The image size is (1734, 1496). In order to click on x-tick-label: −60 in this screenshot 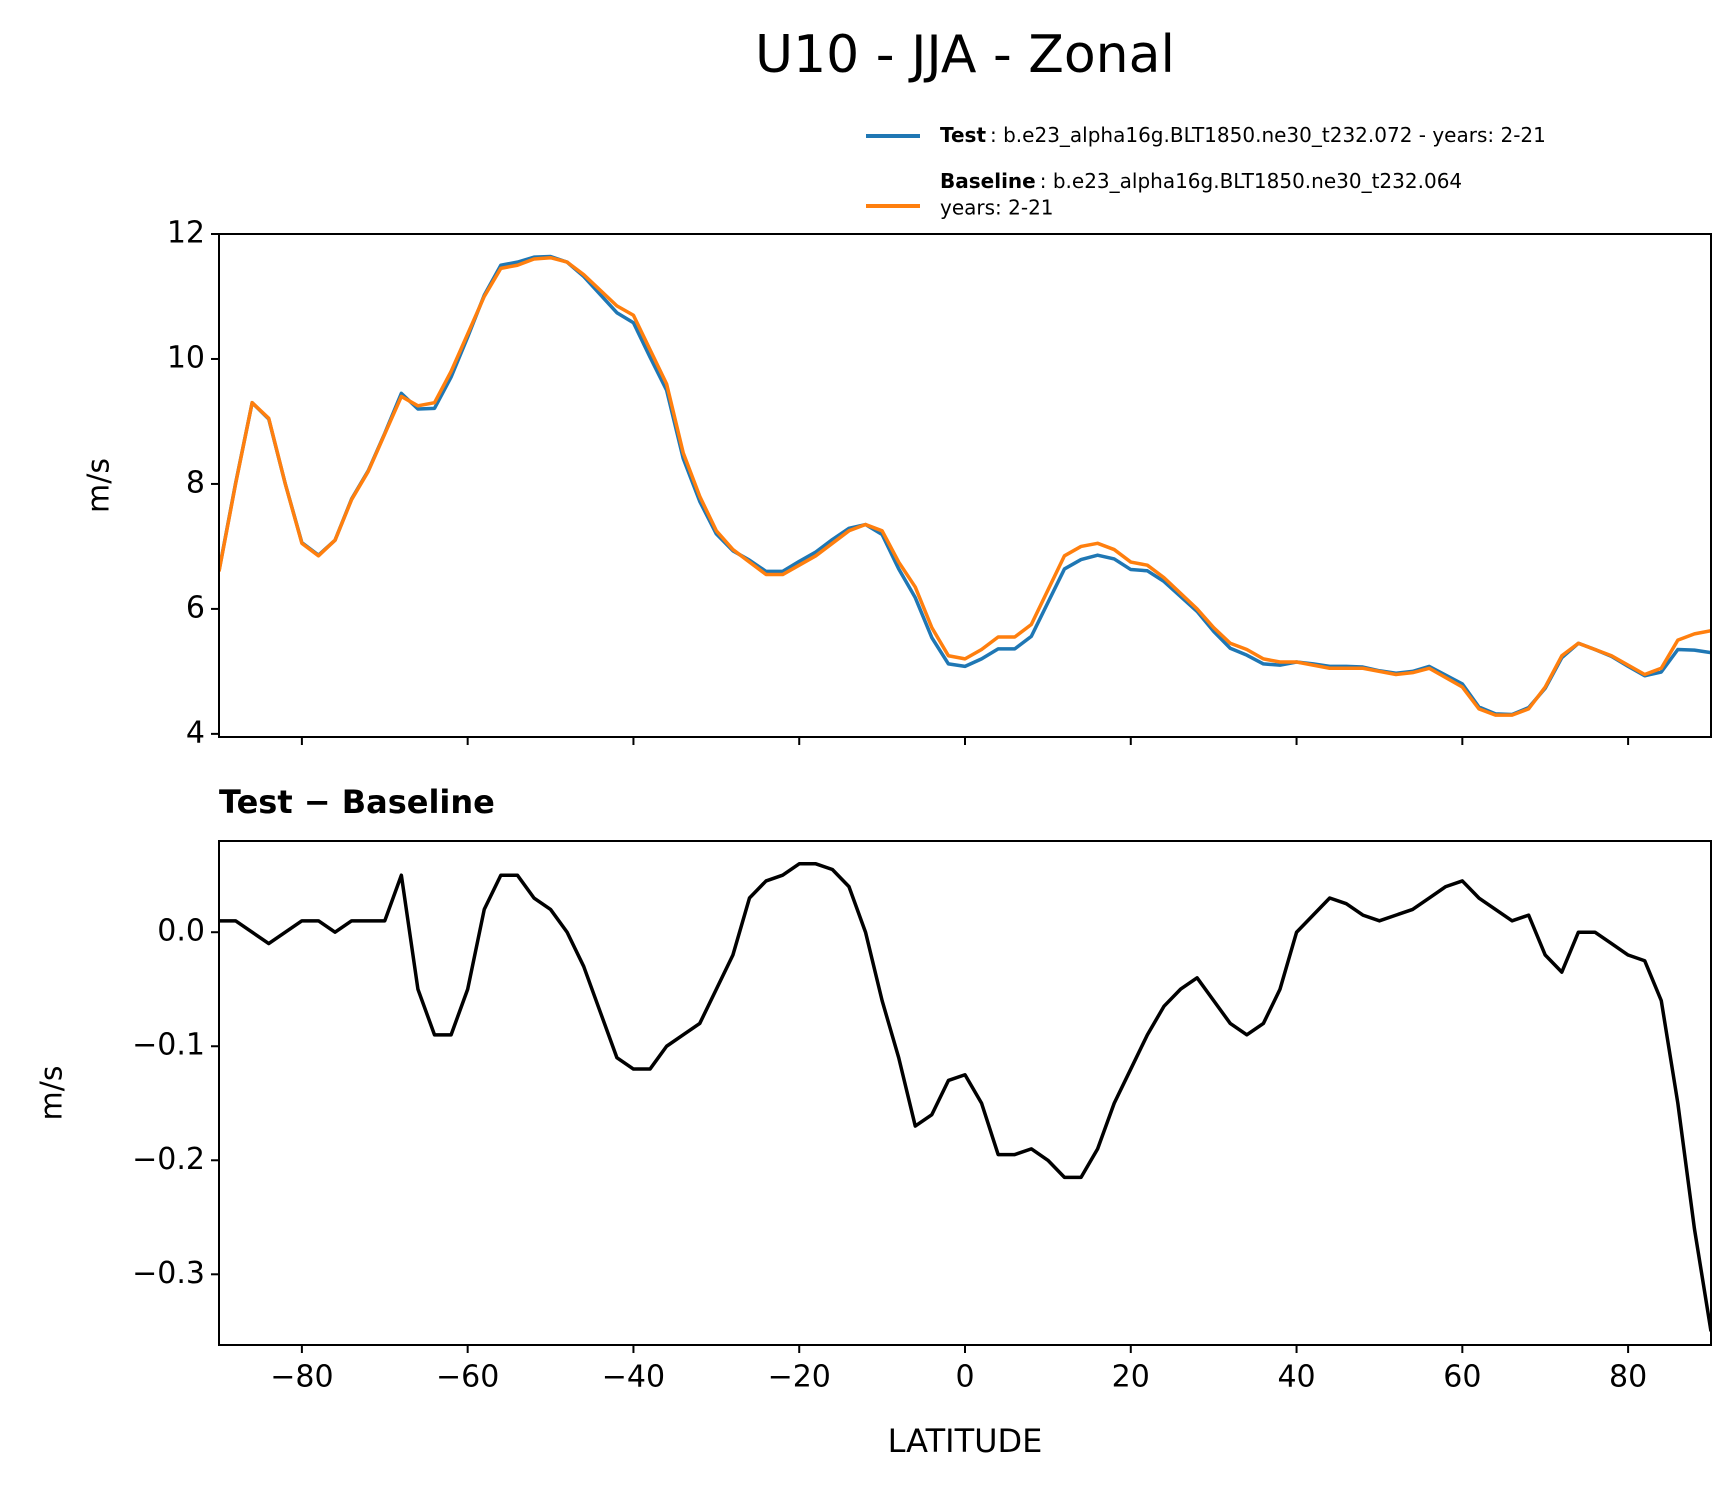, I will do `click(467, 1377)`.